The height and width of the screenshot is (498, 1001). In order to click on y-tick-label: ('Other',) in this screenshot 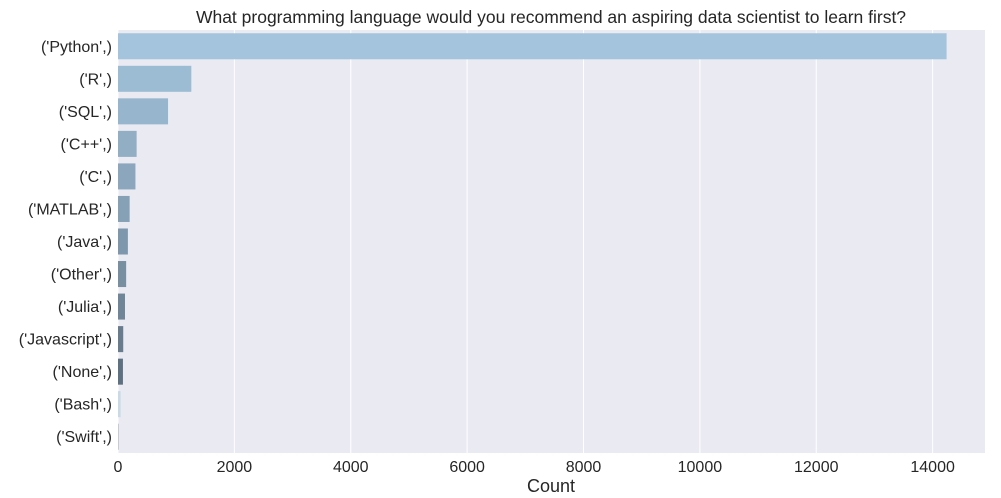, I will do `click(81, 275)`.